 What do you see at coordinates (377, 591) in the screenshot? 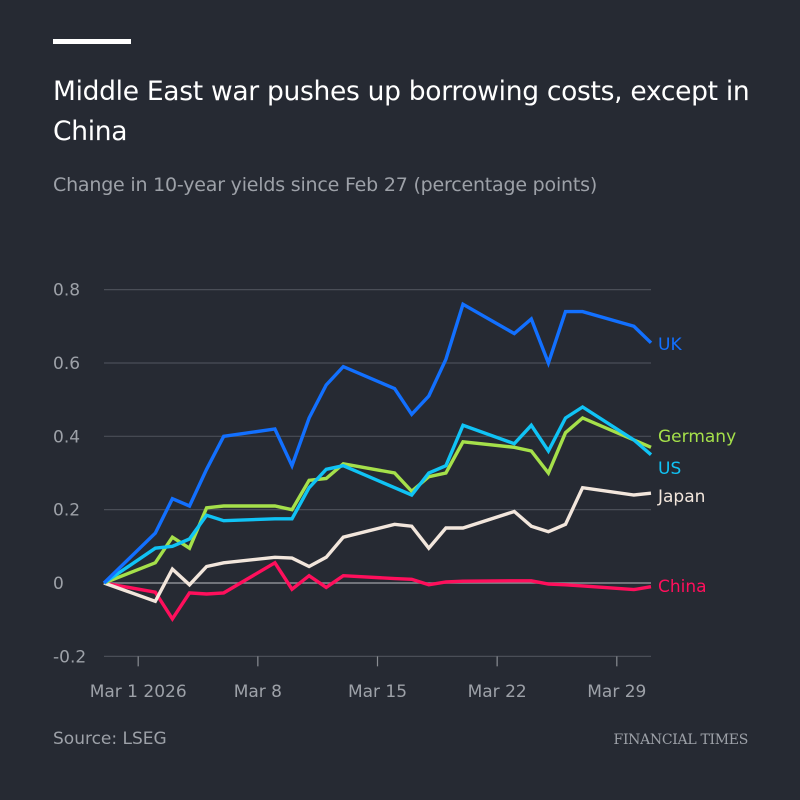
I see `series-line-china` at bounding box center [377, 591].